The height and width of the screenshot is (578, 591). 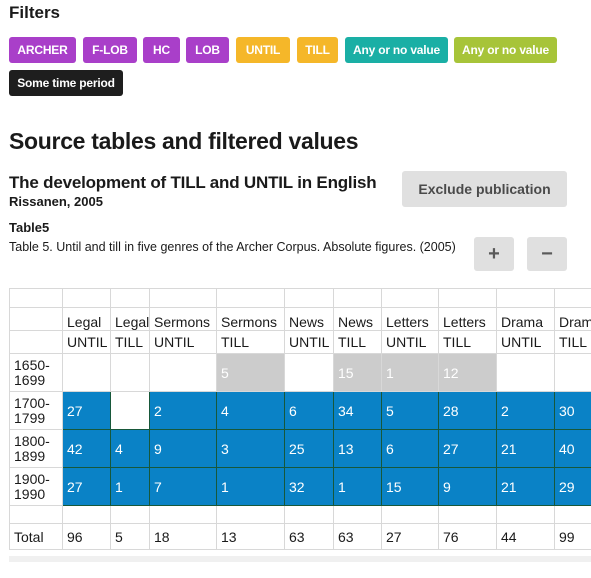 I want to click on value-cell: 13, so click(x=357, y=448).